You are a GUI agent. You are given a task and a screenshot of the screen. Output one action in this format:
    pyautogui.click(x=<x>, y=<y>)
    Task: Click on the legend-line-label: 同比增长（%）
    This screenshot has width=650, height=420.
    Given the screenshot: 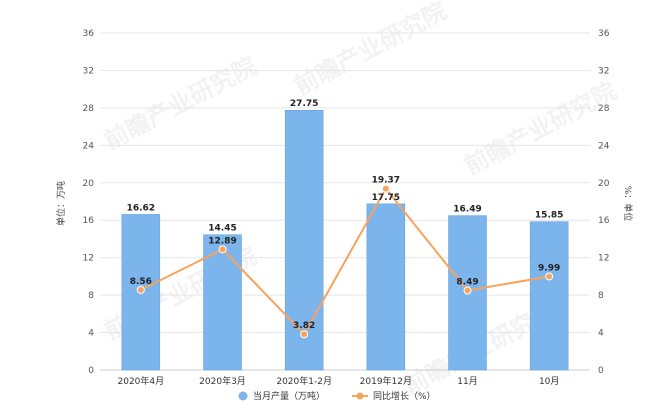 What is the action you would take?
    pyautogui.click(x=404, y=396)
    